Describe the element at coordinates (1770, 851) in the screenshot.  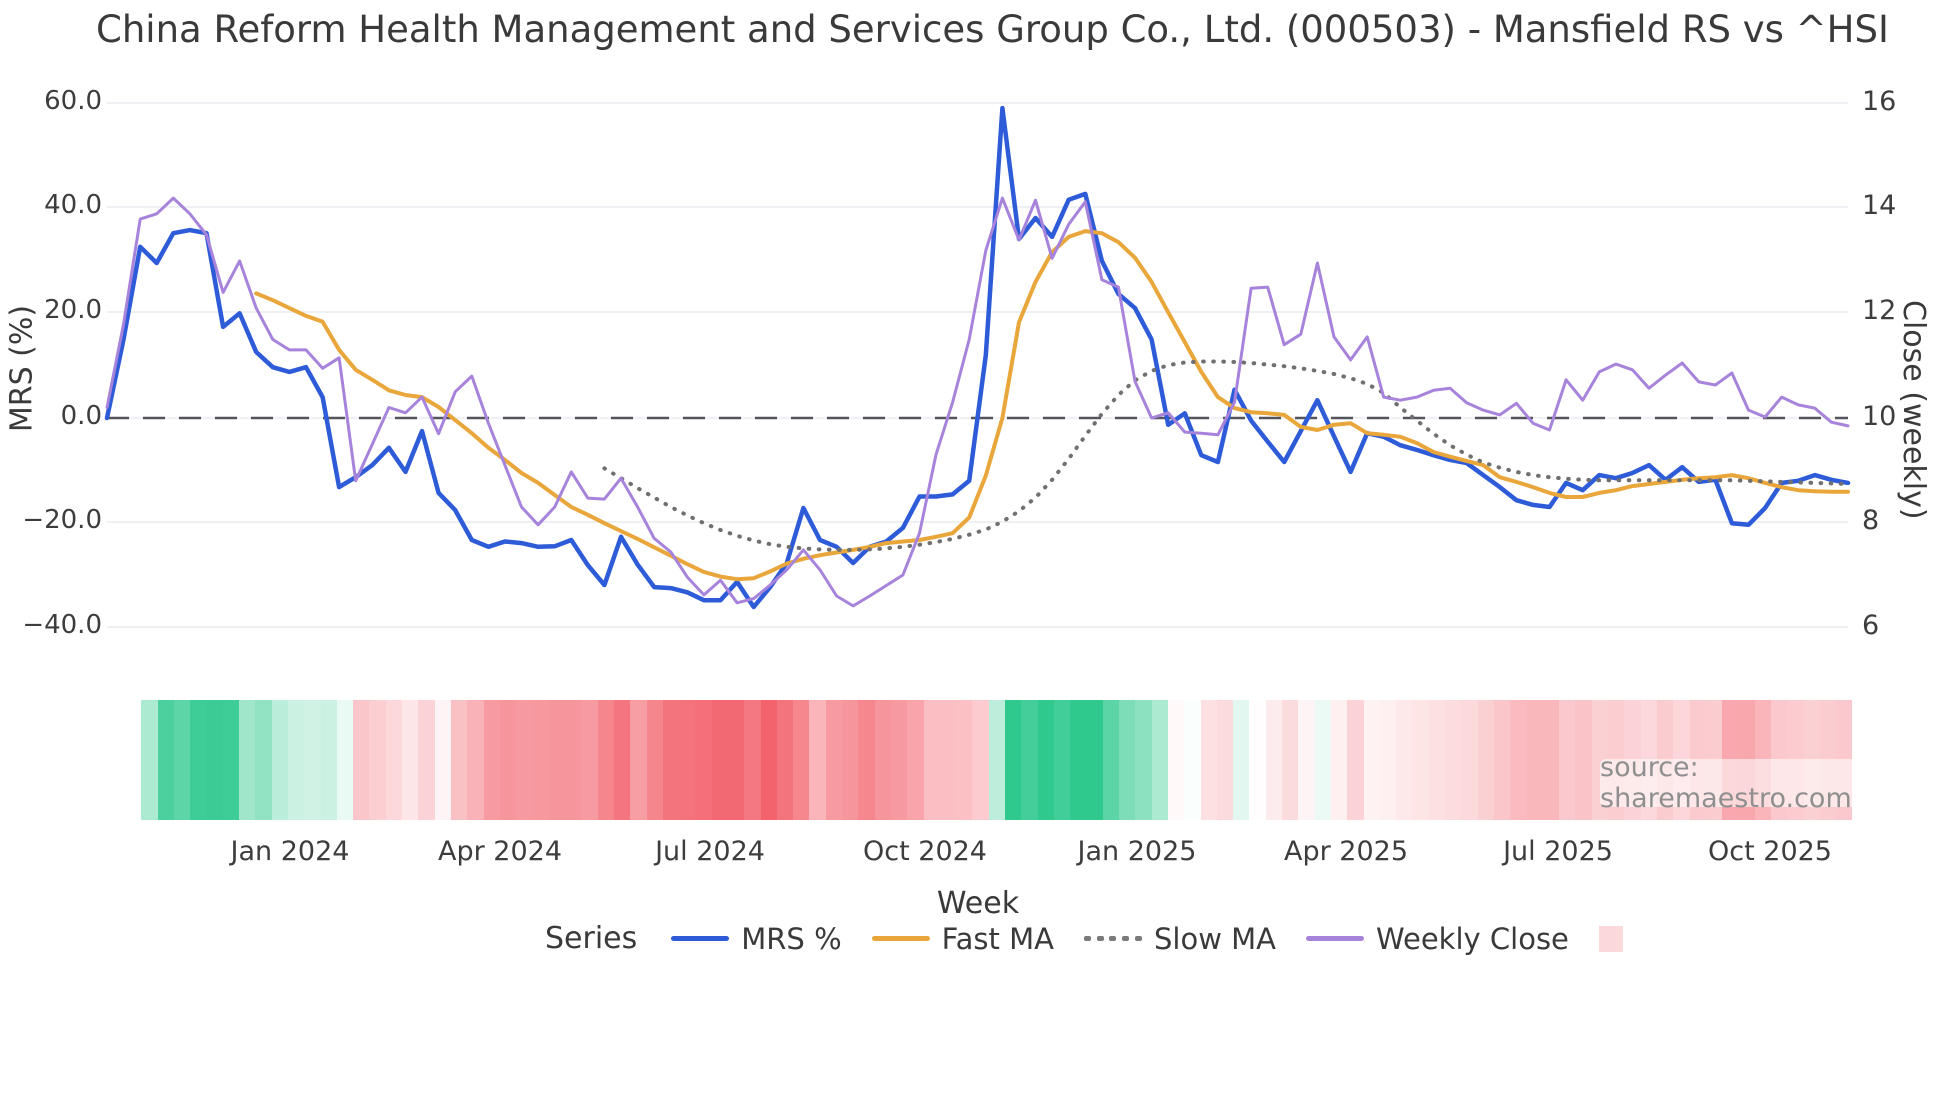
I see `x-tick: Oct 2025` at that location.